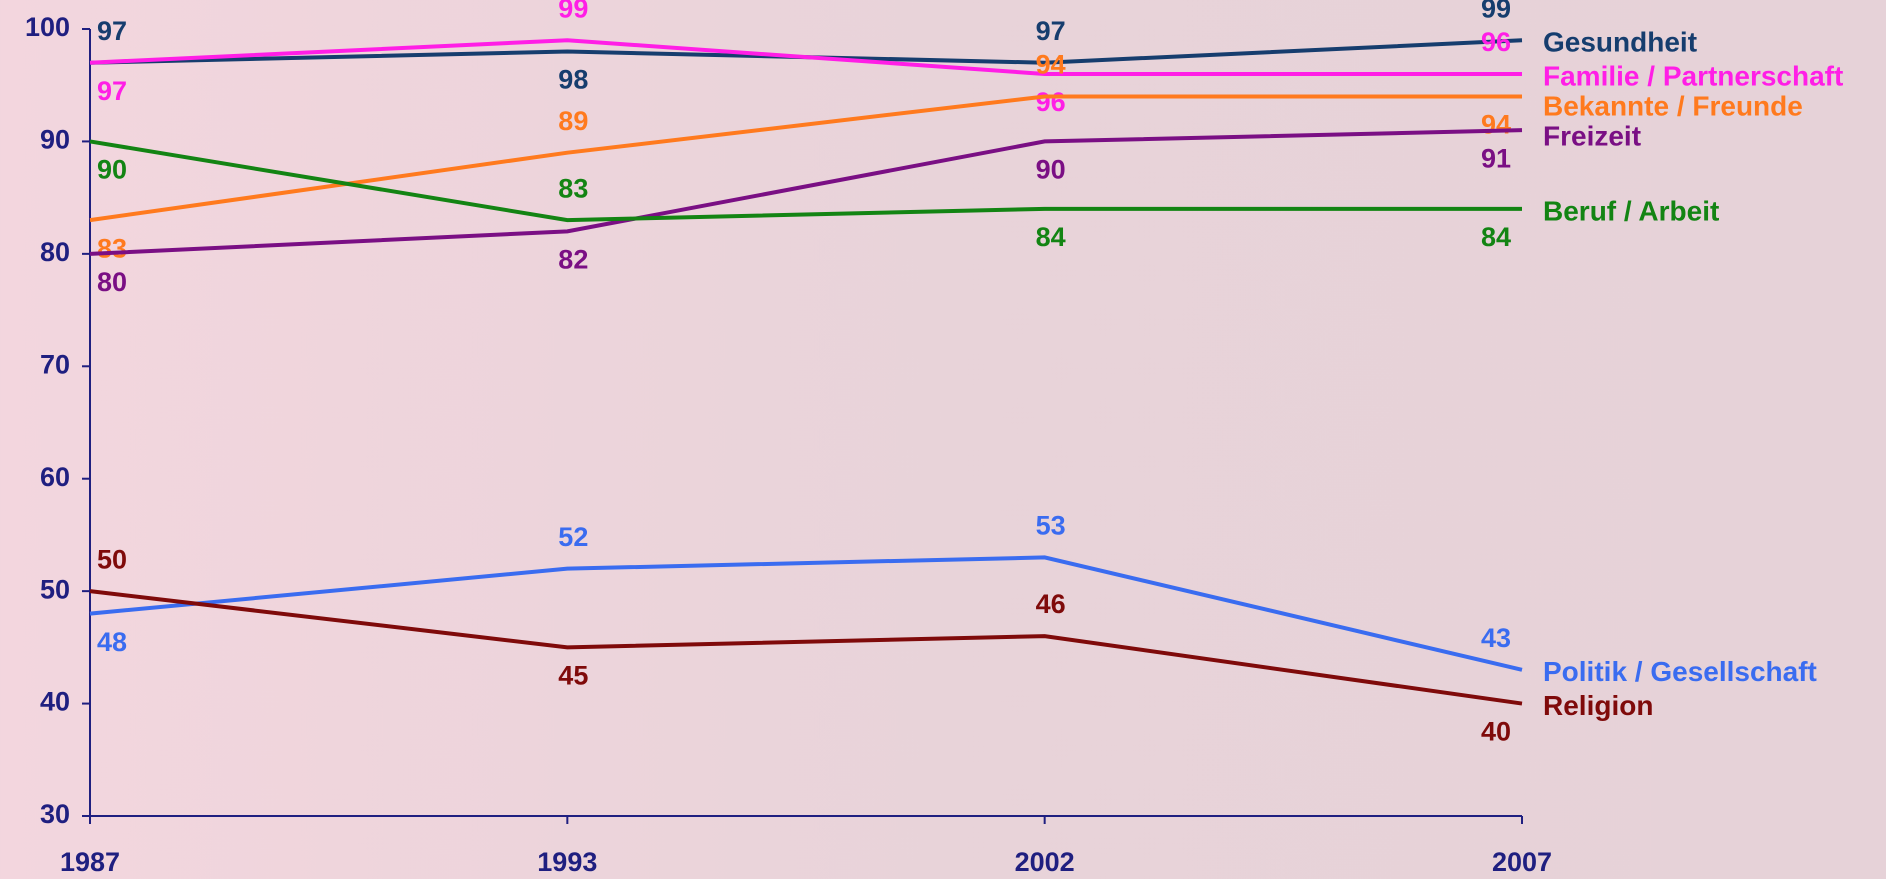 The width and height of the screenshot is (1886, 879). I want to click on legend-label: Bekannte / Freunde, so click(1673, 105).